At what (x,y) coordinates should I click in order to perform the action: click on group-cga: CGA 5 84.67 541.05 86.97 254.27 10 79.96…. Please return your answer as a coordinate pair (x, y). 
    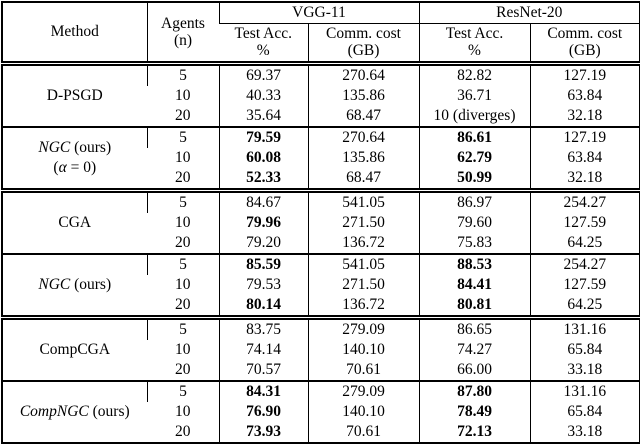
    Looking at the image, I should click on (321, 222).